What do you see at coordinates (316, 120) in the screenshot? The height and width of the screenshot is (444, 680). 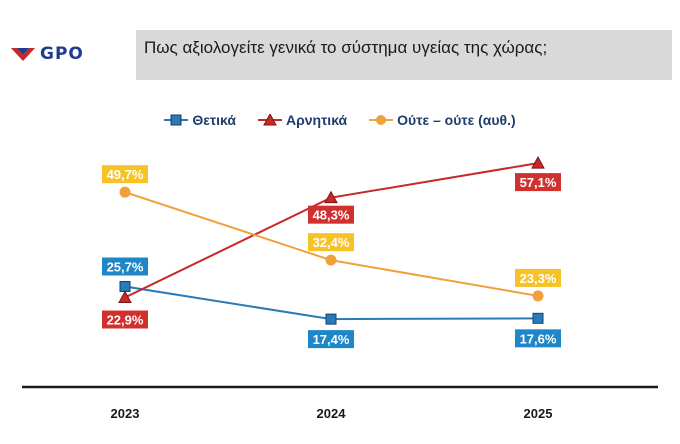 I see `legend-label-negative: Αρνητικά` at bounding box center [316, 120].